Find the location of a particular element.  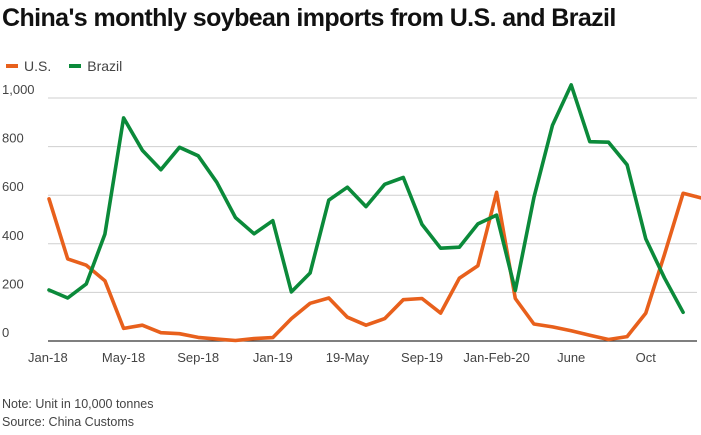

legend-label-us: U.S. is located at coordinates (38, 66).